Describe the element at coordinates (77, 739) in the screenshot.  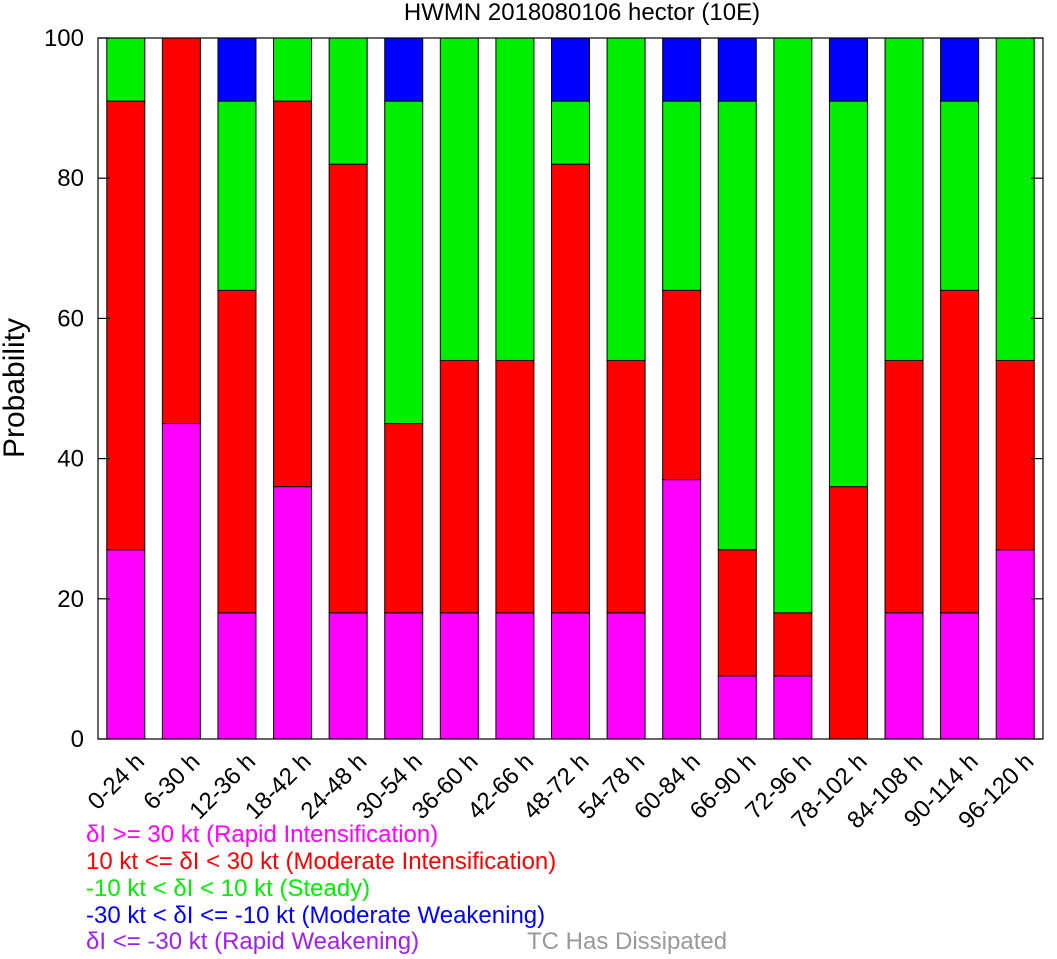
I see `y-tick-label-0: 0` at that location.